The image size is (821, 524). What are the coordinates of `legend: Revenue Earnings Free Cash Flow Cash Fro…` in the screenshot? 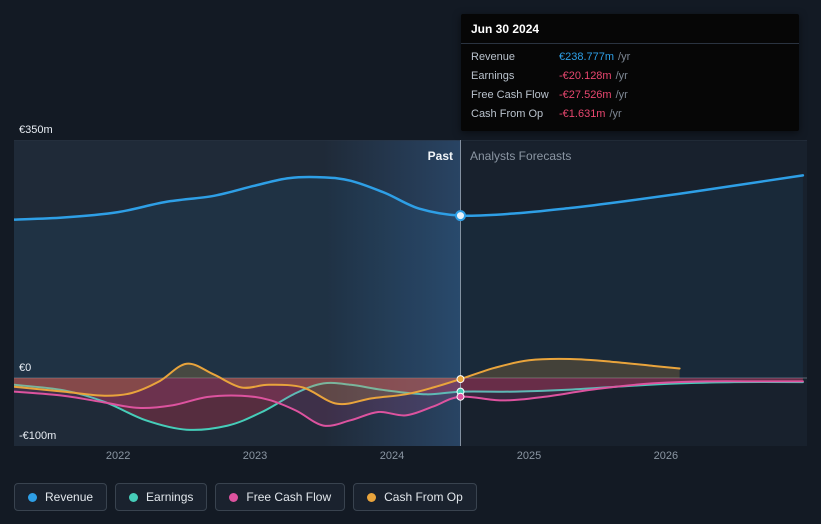 It's located at (245, 497).